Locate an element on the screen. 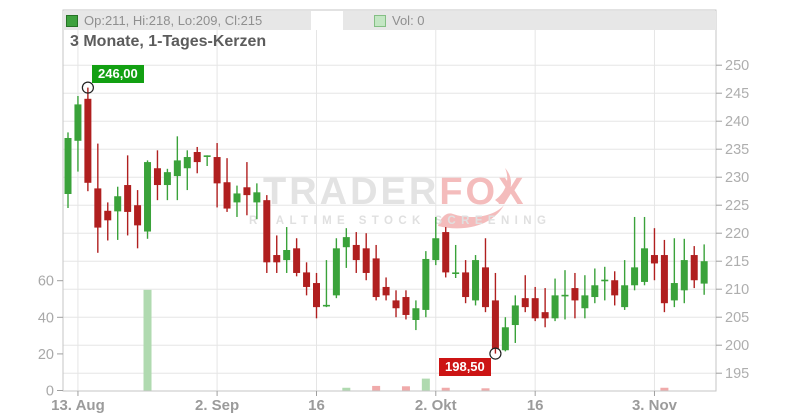 Image resolution: width=800 pixels, height=420 pixels. date-tick-label: 13. Aug is located at coordinates (78, 405).